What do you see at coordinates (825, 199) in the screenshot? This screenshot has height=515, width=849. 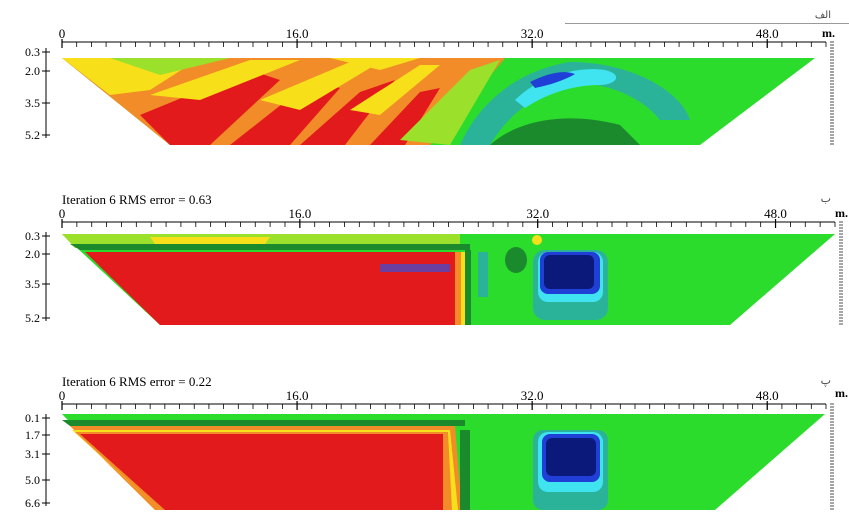 I see `panel-label: ب` at bounding box center [825, 199].